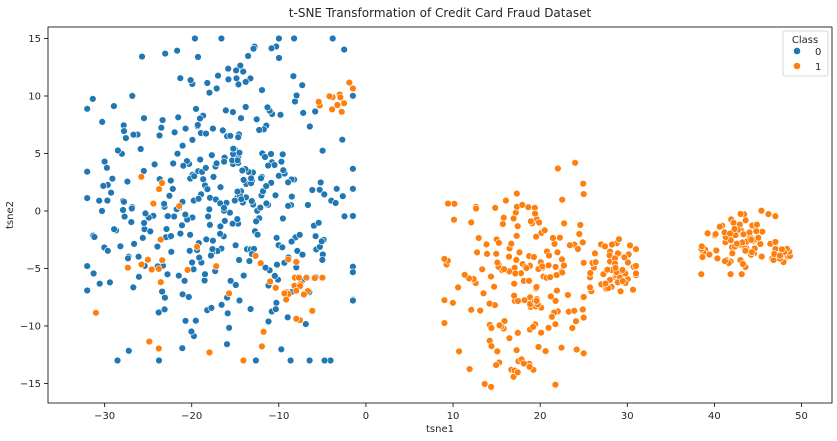 The width and height of the screenshot is (837, 441). I want to click on legend-title: Class, so click(805, 40).